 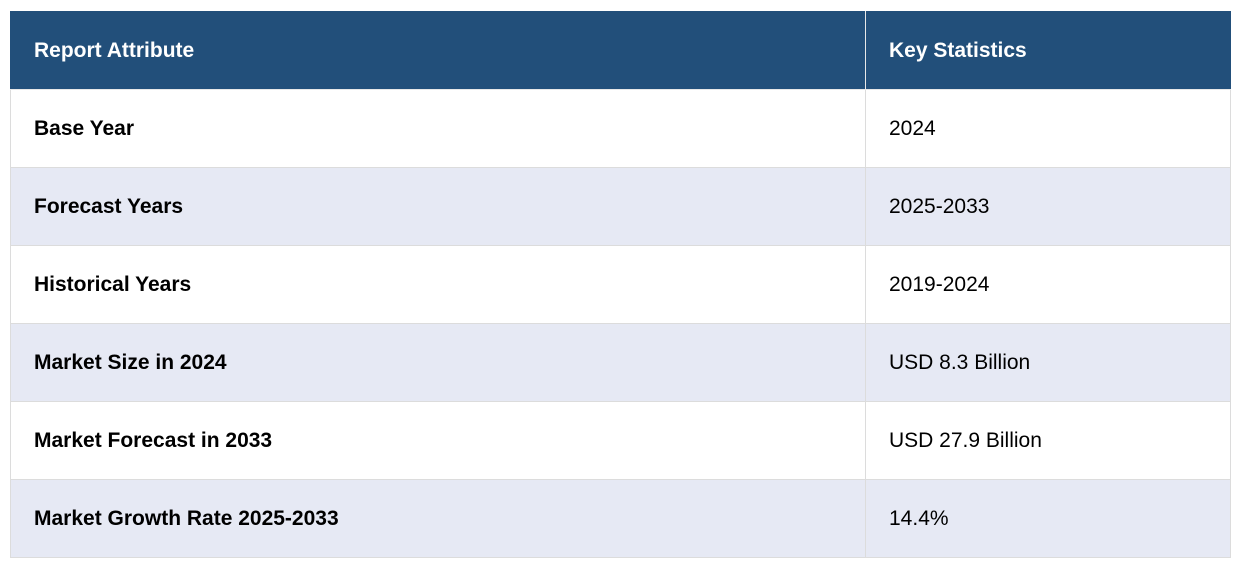 I want to click on table-row: Forecast Years 2025-2033, so click(x=620, y=206).